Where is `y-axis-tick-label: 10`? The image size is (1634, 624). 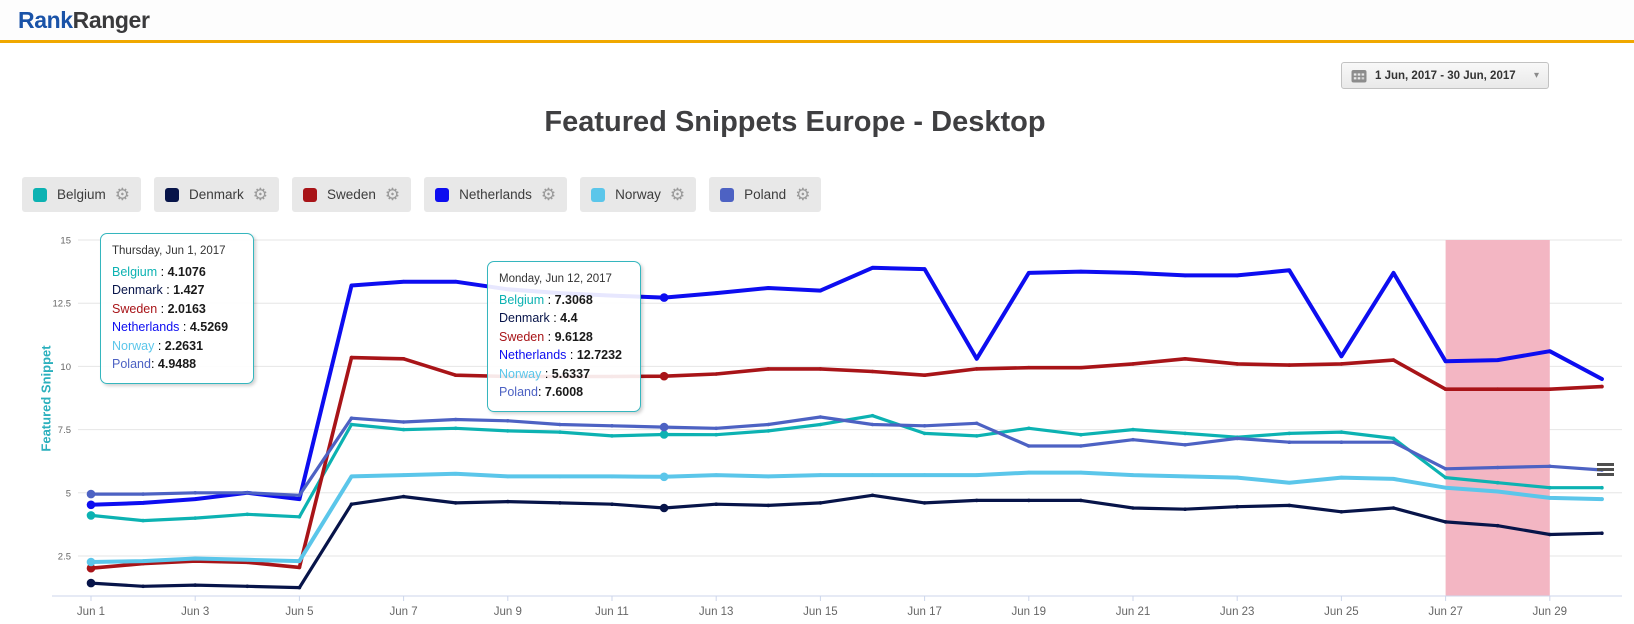
y-axis-tick-label: 10 is located at coordinates (65, 367).